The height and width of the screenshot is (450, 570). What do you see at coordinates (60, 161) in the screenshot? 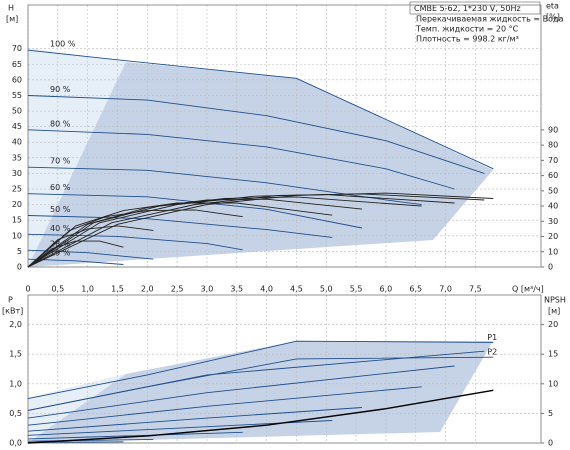
I see `speed-label: 70 %` at bounding box center [60, 161].